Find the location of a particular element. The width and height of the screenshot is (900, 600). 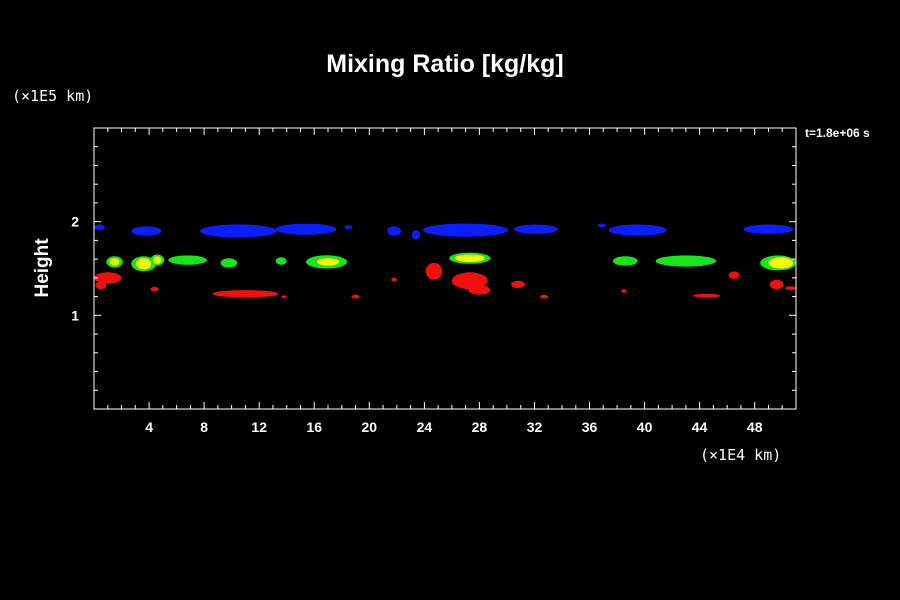

y-unit-label: (×1E5 km) is located at coordinates (52, 96).